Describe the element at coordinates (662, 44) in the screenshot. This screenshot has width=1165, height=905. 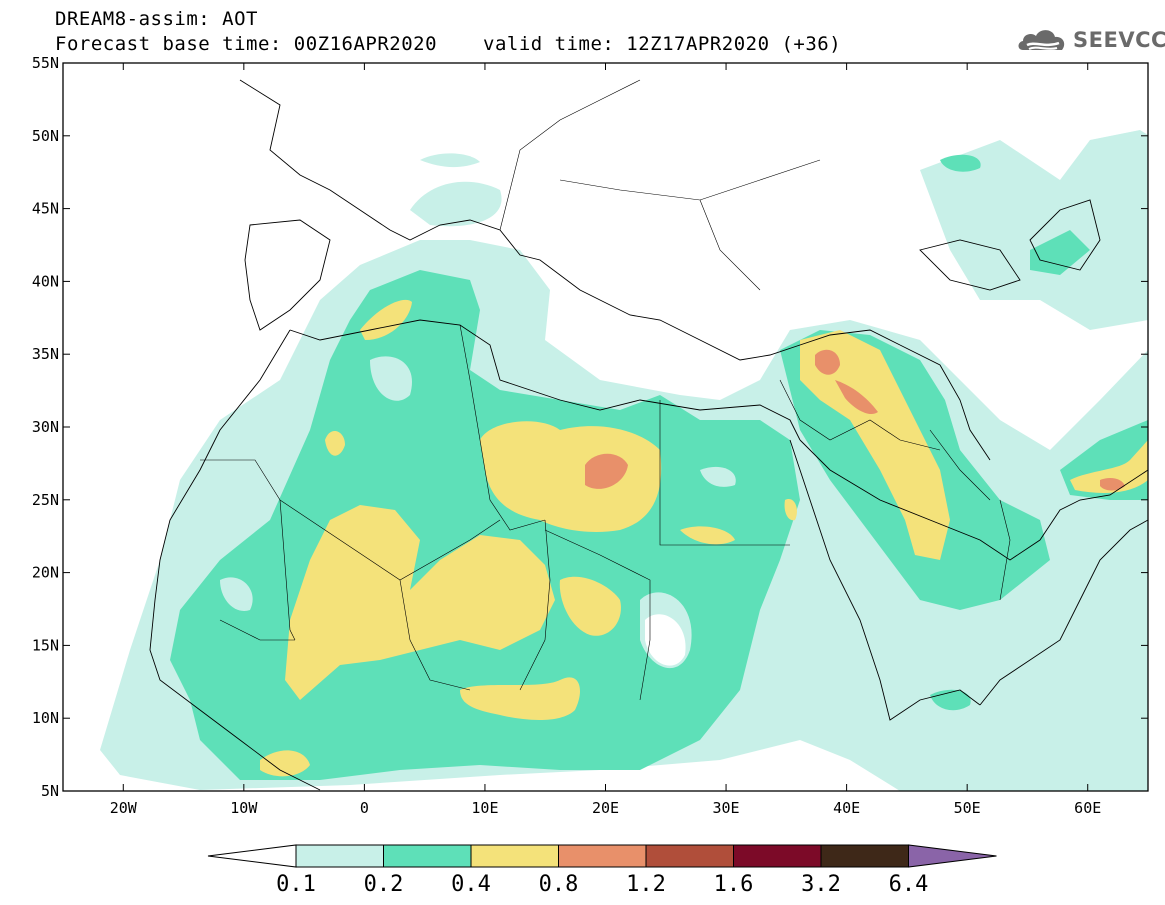
I see `valid-time: valid time: 12Z17APR2020 (+36)` at that location.